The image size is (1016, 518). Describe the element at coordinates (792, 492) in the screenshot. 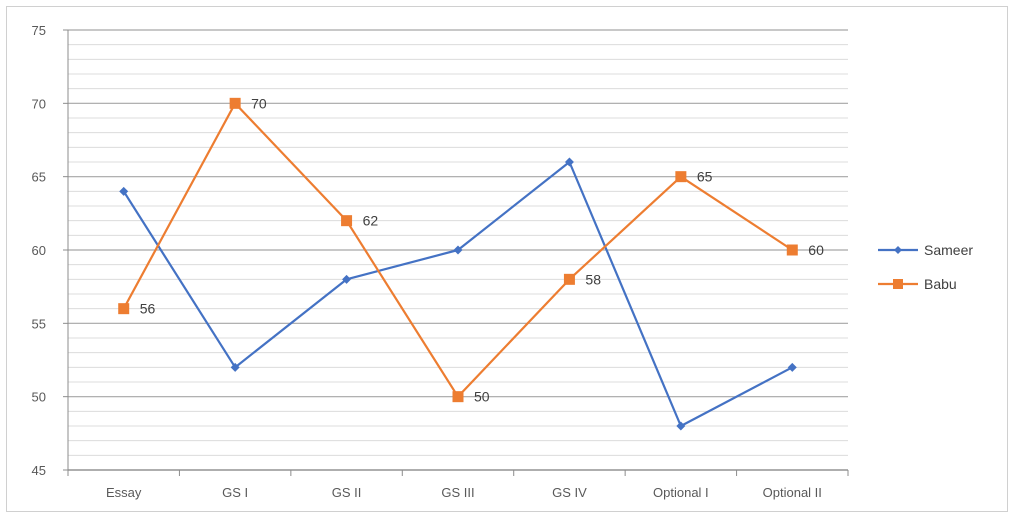

I see `x-tick-label: Optional II` at that location.